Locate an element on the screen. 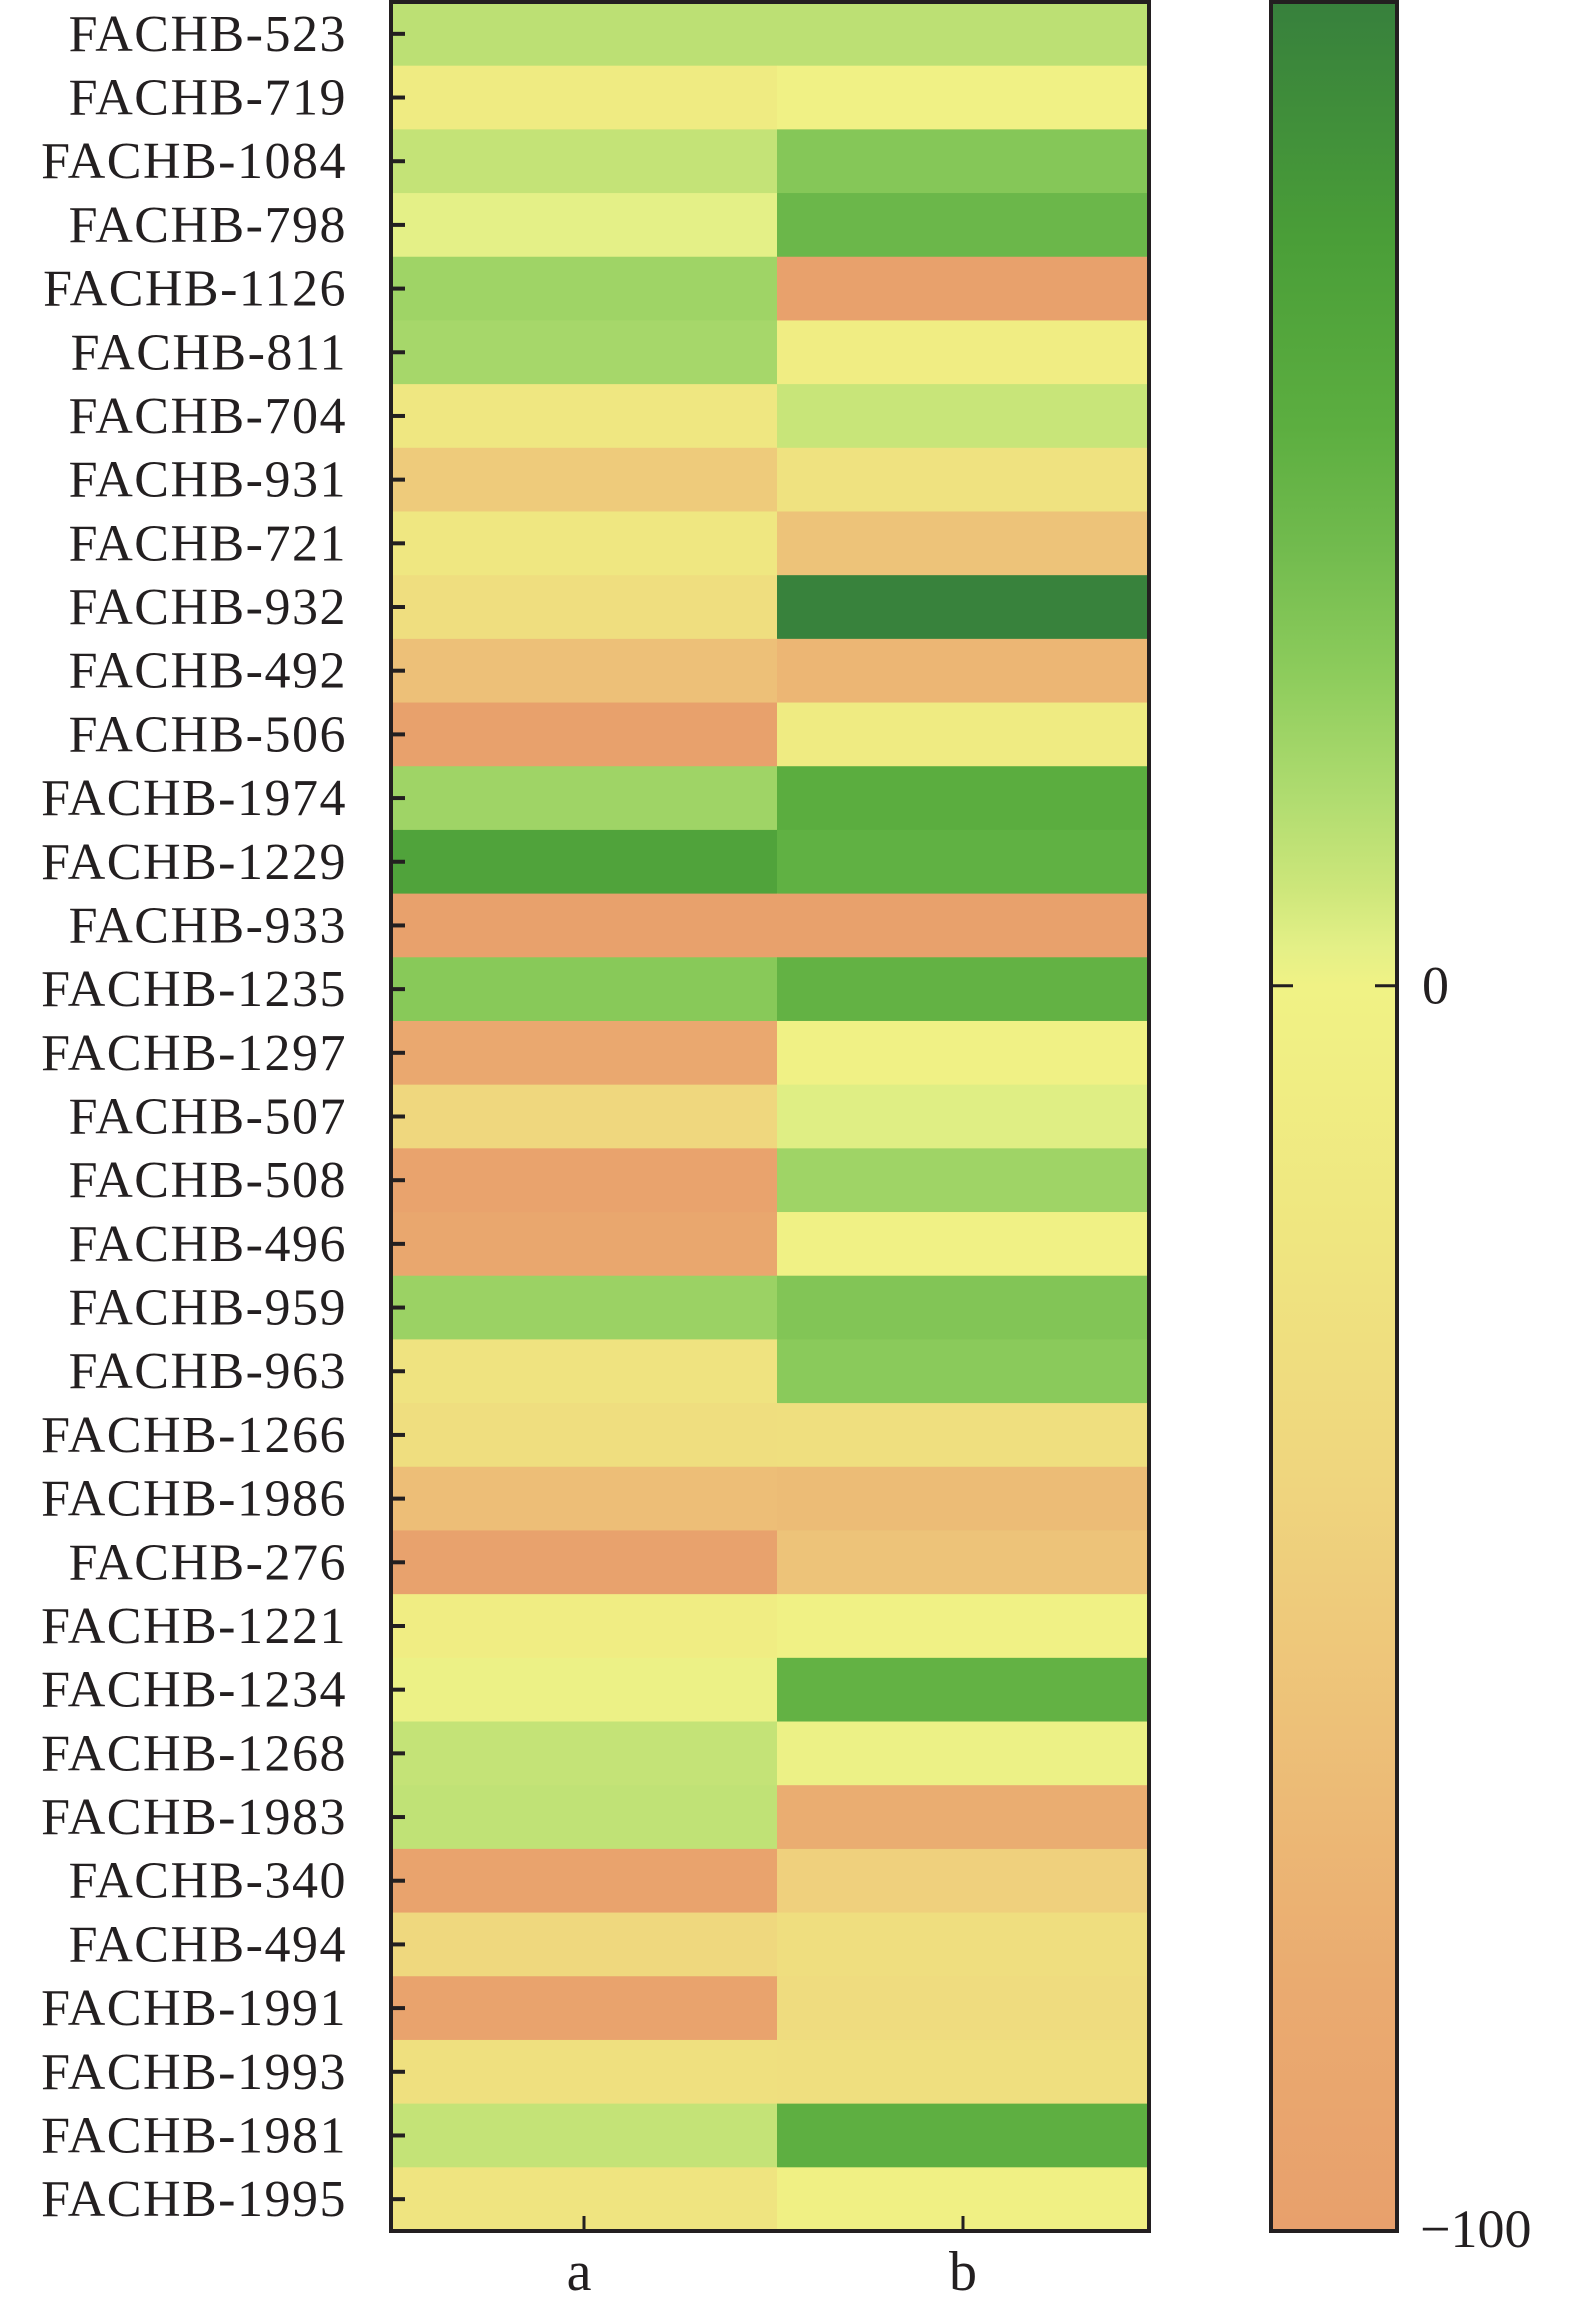 The image size is (1575, 2308). colorbar-frame is located at coordinates (1334, 1116).